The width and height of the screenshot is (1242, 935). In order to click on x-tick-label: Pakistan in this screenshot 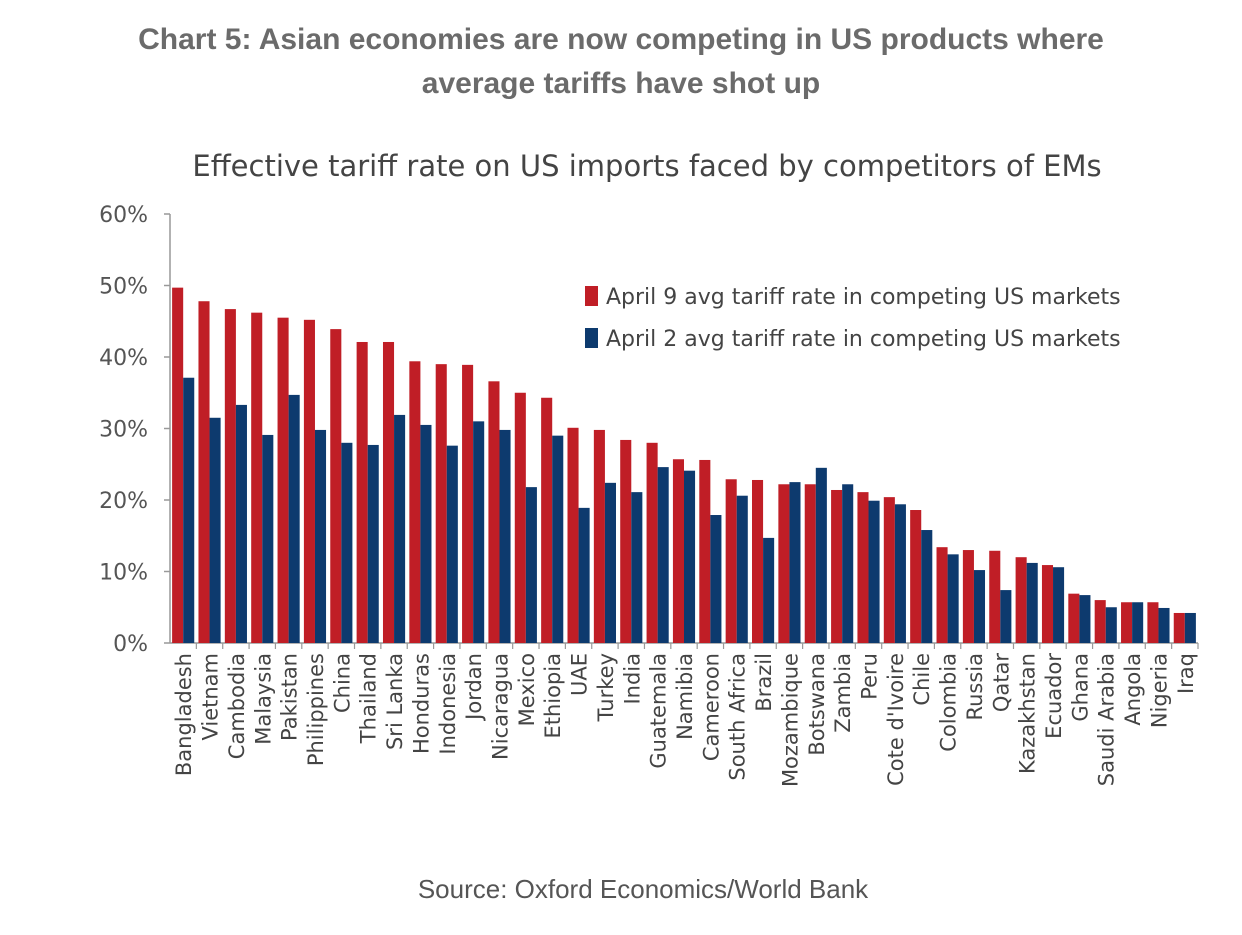, I will do `click(290, 697)`.